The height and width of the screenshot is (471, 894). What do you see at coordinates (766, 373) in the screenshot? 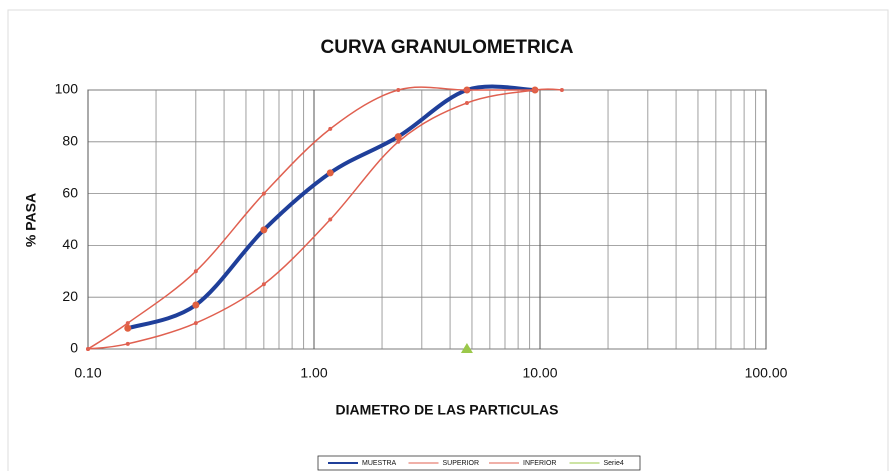
I see `x-tick-label: 100.00` at bounding box center [766, 373].